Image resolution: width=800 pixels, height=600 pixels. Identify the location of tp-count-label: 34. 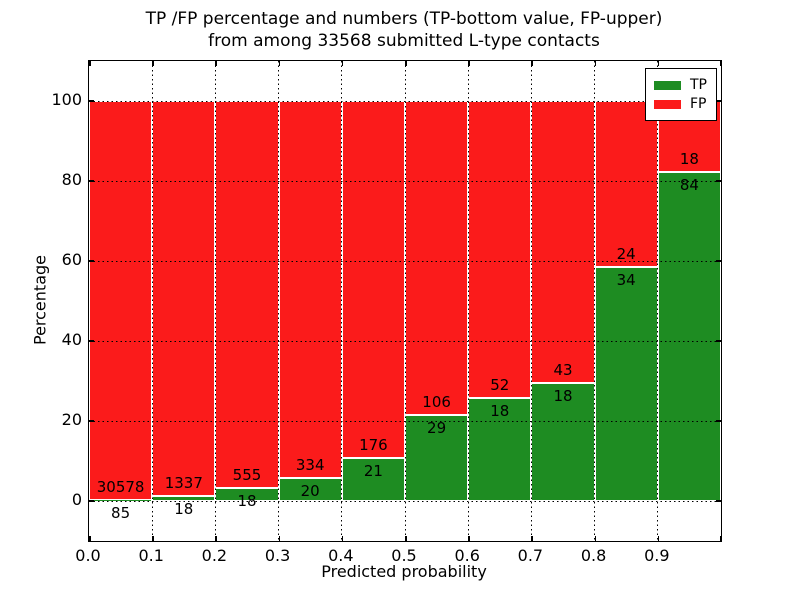
(626, 279).